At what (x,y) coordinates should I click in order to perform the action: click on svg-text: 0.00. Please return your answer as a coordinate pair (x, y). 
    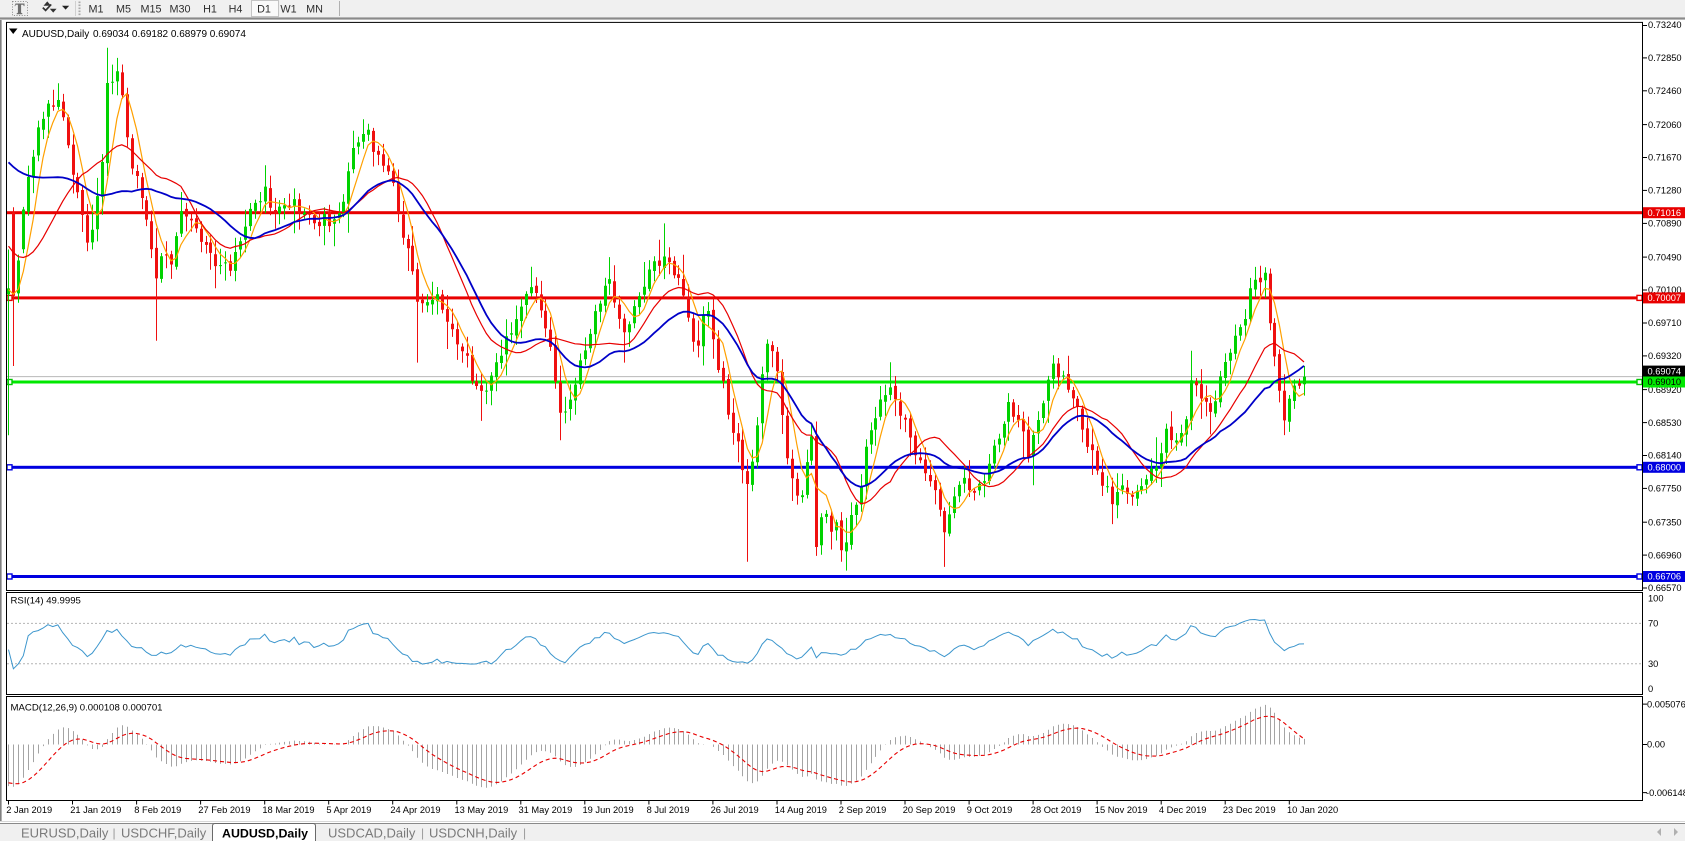
    Looking at the image, I should click on (1656, 745).